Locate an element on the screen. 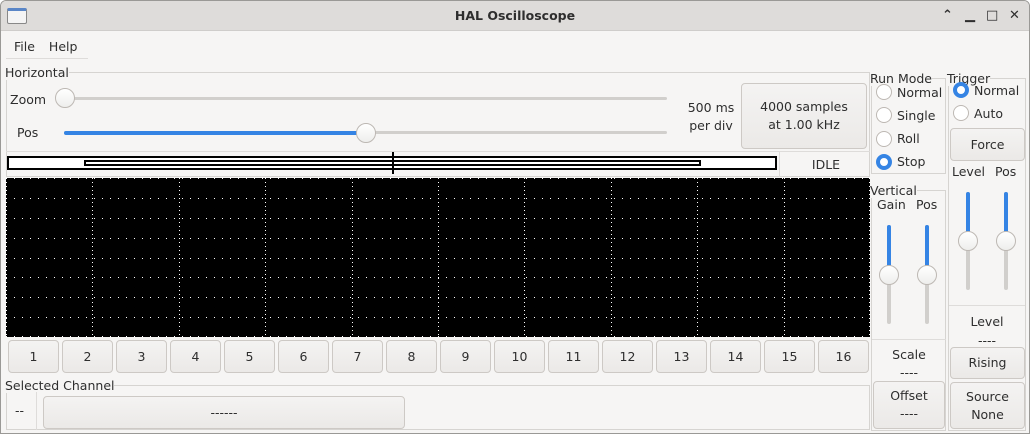 The height and width of the screenshot is (434, 1030). trigger-normal-radio: Normal is located at coordinates (986, 90).